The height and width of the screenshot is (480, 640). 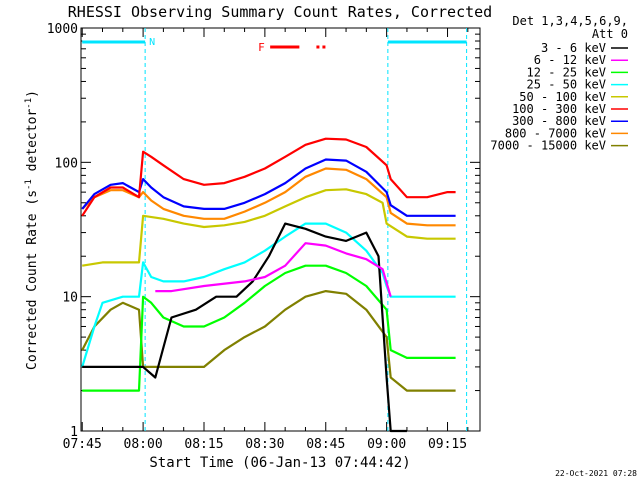 What do you see at coordinates (264, 444) in the screenshot?
I see `x-tick-label: 08:30` at bounding box center [264, 444].